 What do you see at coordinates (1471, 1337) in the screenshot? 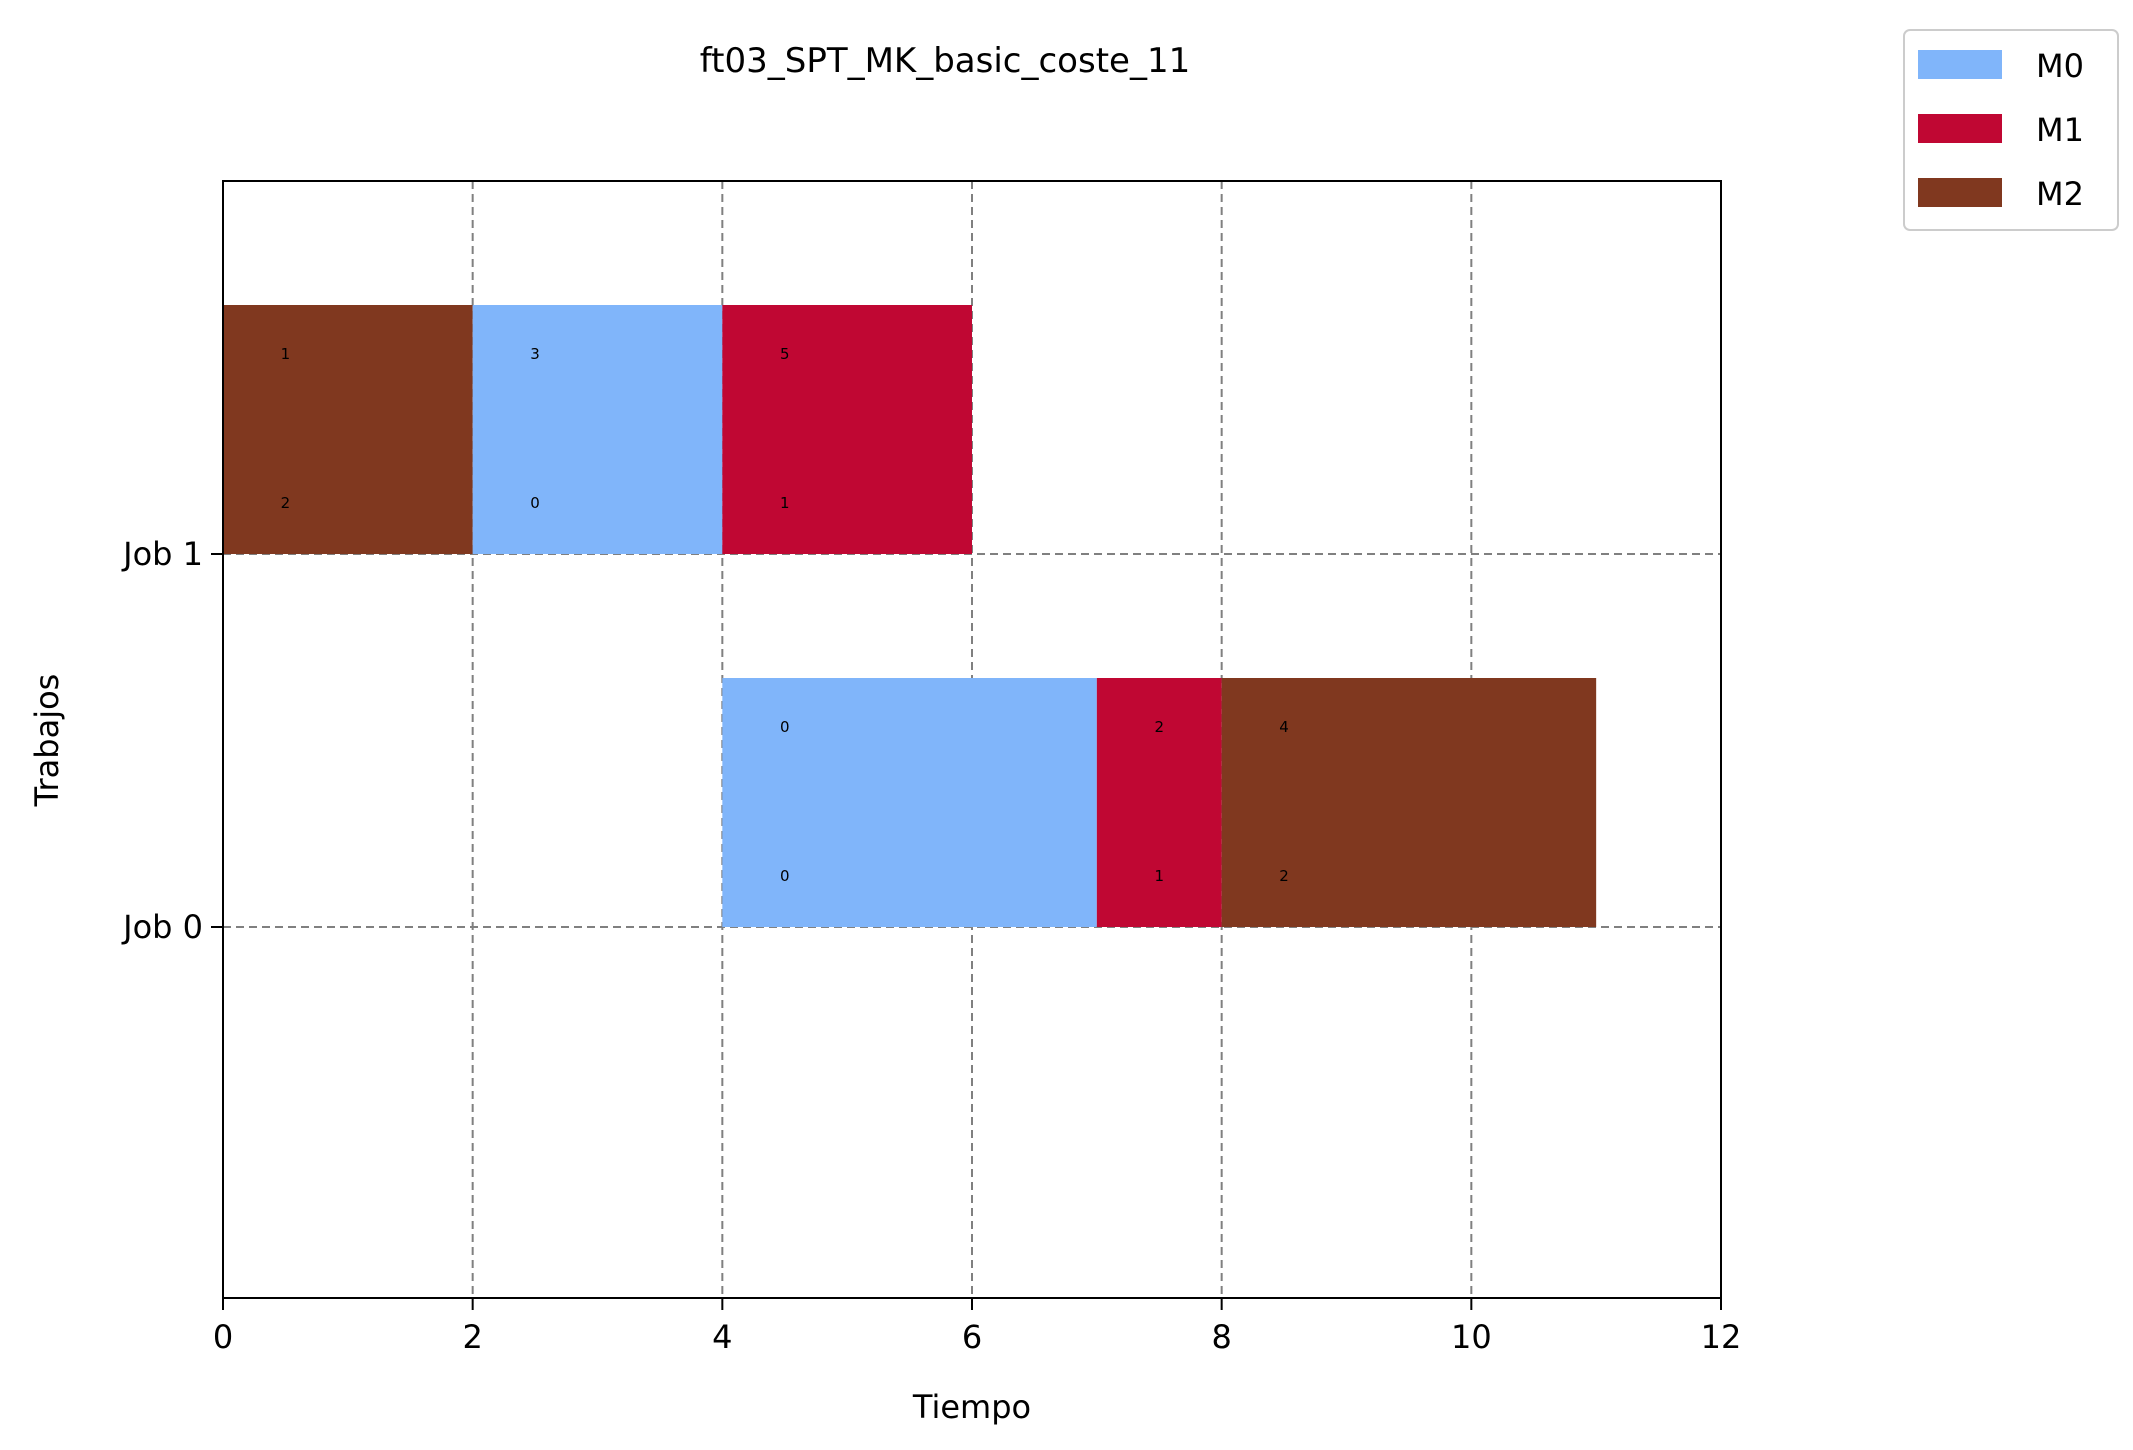
I see `x-tick-label: 10` at bounding box center [1471, 1337].